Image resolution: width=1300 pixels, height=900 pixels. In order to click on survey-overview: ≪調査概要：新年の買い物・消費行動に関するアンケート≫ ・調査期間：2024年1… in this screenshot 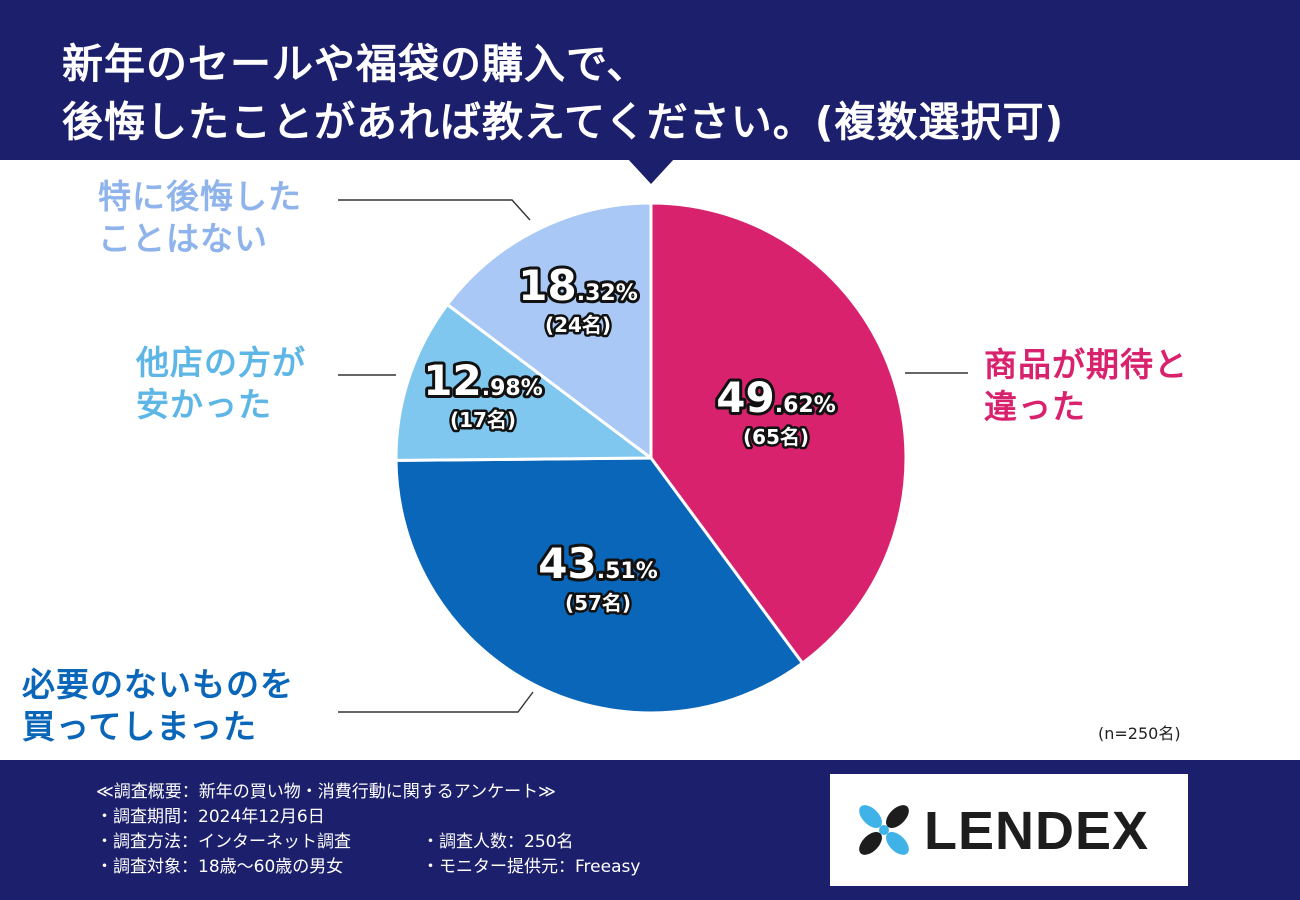, I will do `click(368, 830)`.